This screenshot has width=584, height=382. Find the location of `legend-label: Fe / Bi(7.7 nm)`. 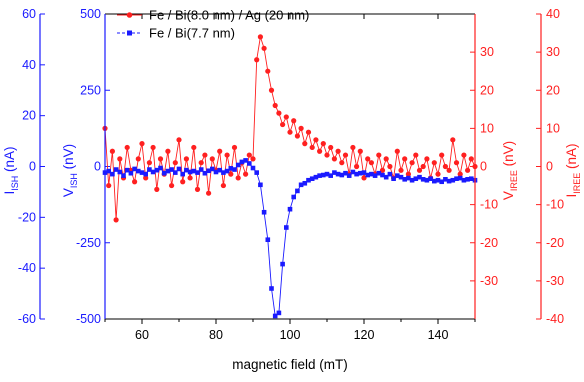

legend-label: Fe / Bi(7.7 nm) is located at coordinates (192, 33).